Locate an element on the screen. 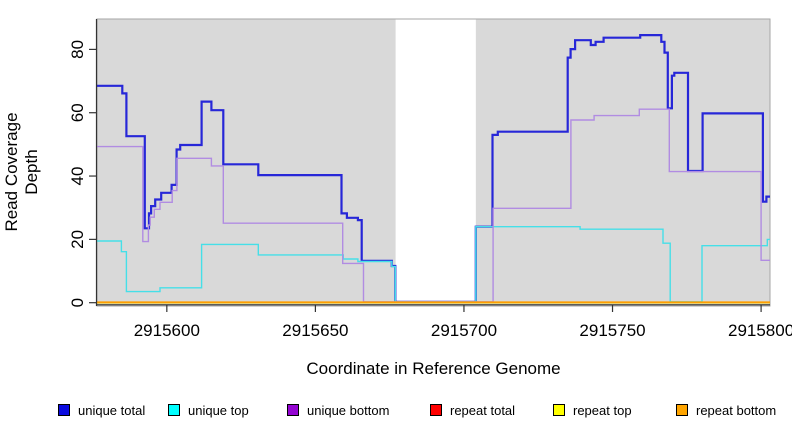 This screenshot has width=792, height=432. x-tick-label: 2915700 is located at coordinates (464, 330).